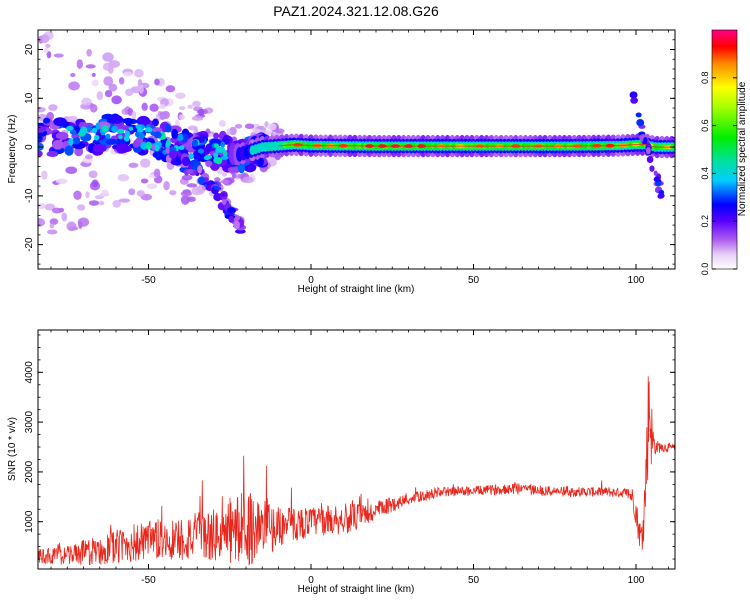 Image resolution: width=750 pixels, height=605 pixels. Describe the element at coordinates (705, 78) in the screenshot. I see `colorbar-tick-label: 0.8` at that location.